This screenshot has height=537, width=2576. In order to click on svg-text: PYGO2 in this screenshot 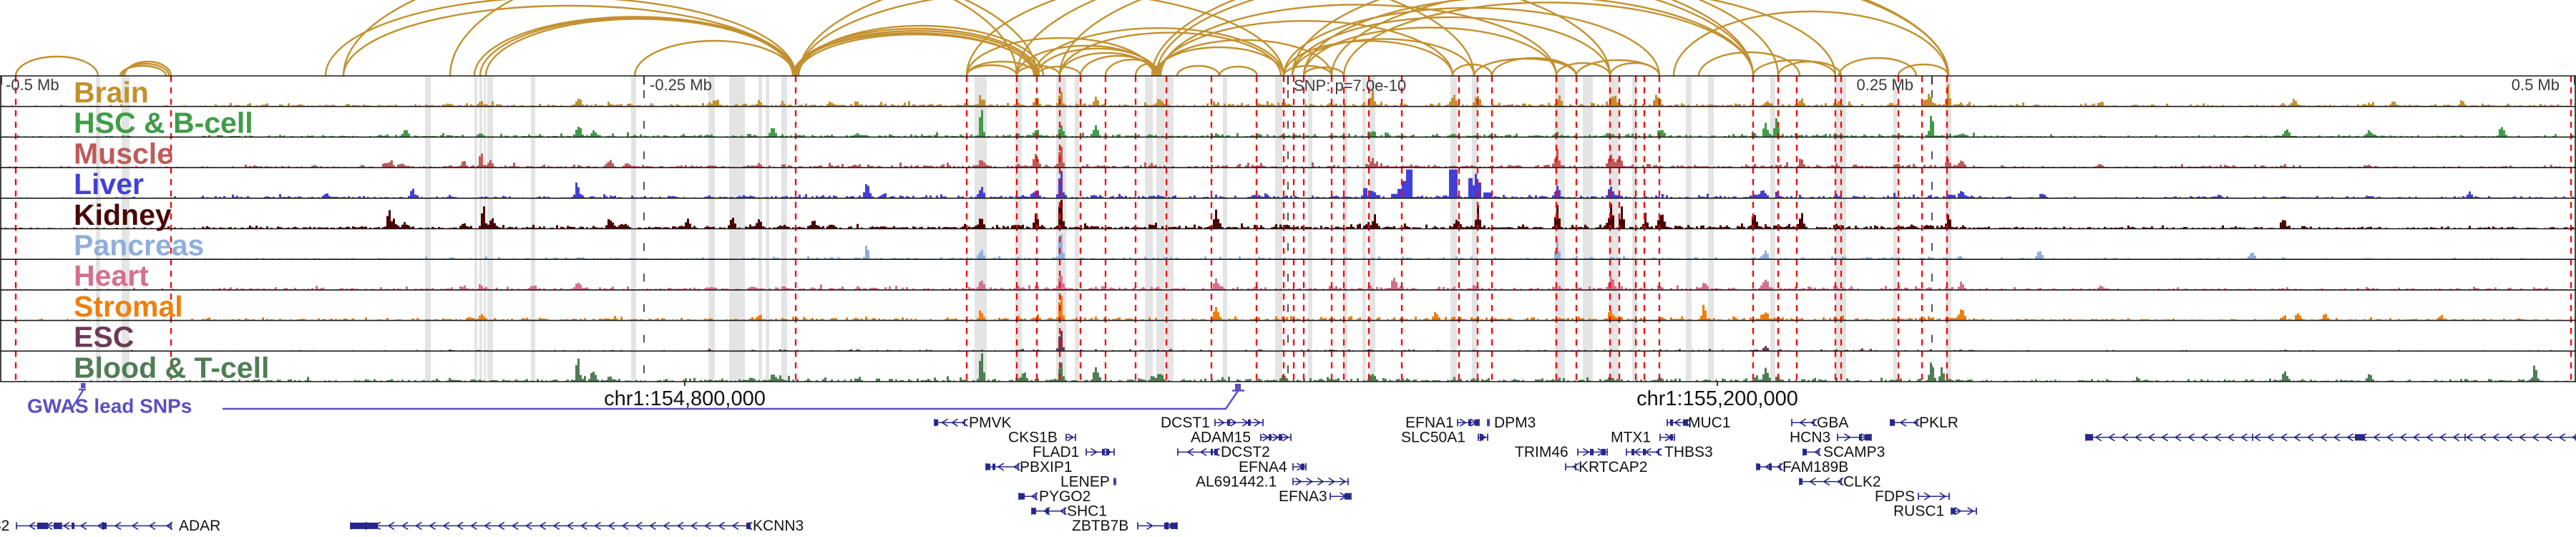, I will do `click(1065, 496)`.